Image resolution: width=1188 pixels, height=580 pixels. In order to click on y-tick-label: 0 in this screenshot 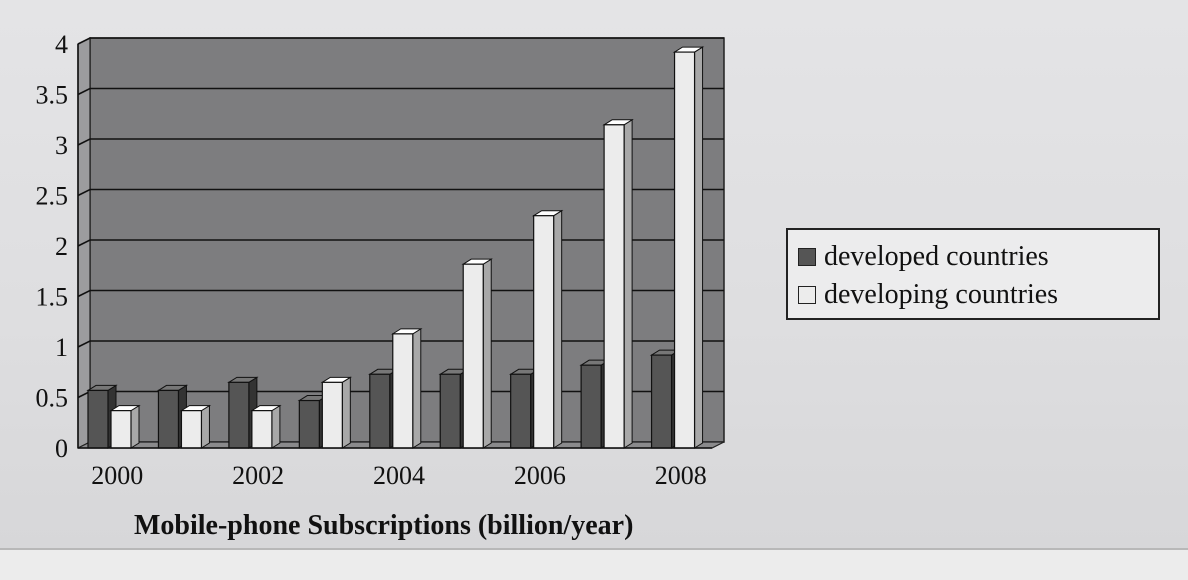, I will do `click(61, 448)`.